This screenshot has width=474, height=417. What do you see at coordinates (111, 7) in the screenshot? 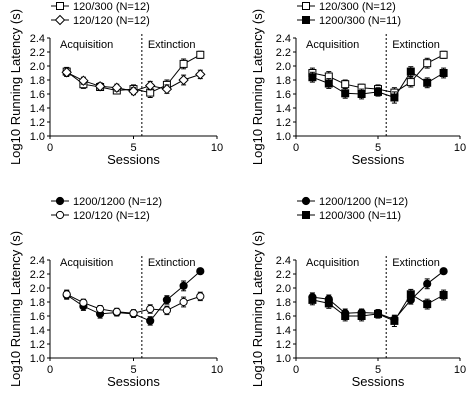
I see `legend-label: 120/300 (N=12)` at bounding box center [111, 7].